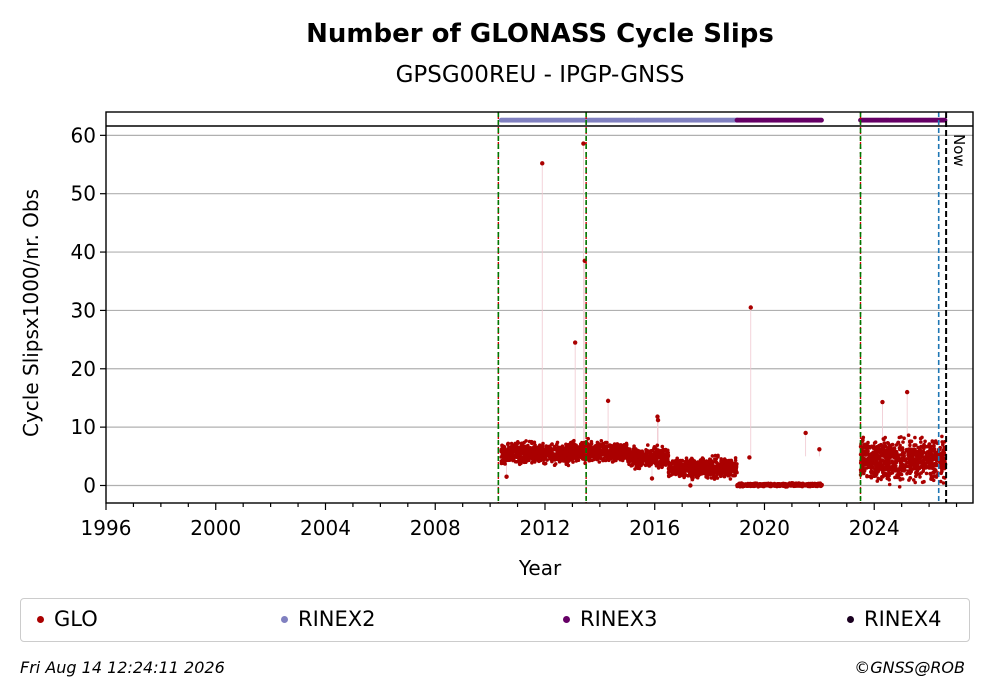  I want to click on legend: GLO RINEX2 RINEX3 RINEX4, so click(495, 620).